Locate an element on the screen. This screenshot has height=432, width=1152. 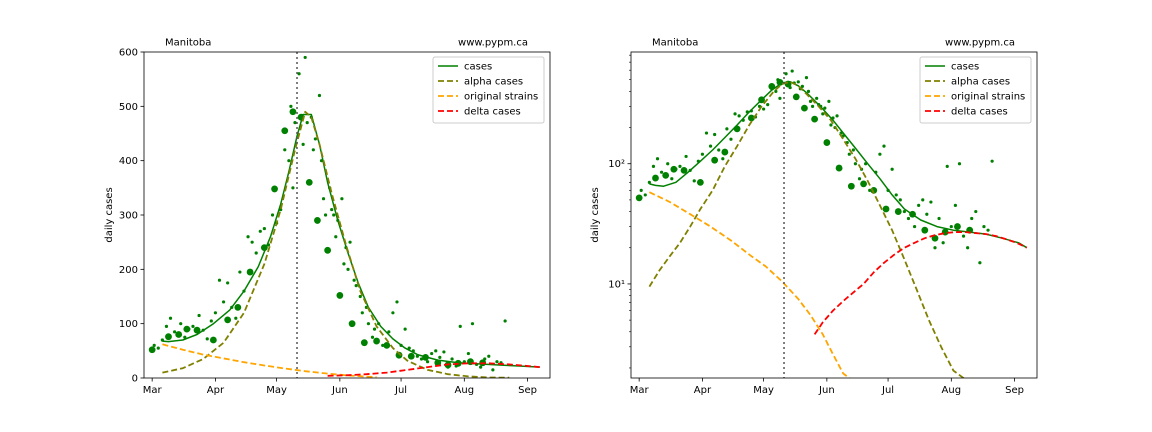
legend-label: alpha cases is located at coordinates (493, 82).